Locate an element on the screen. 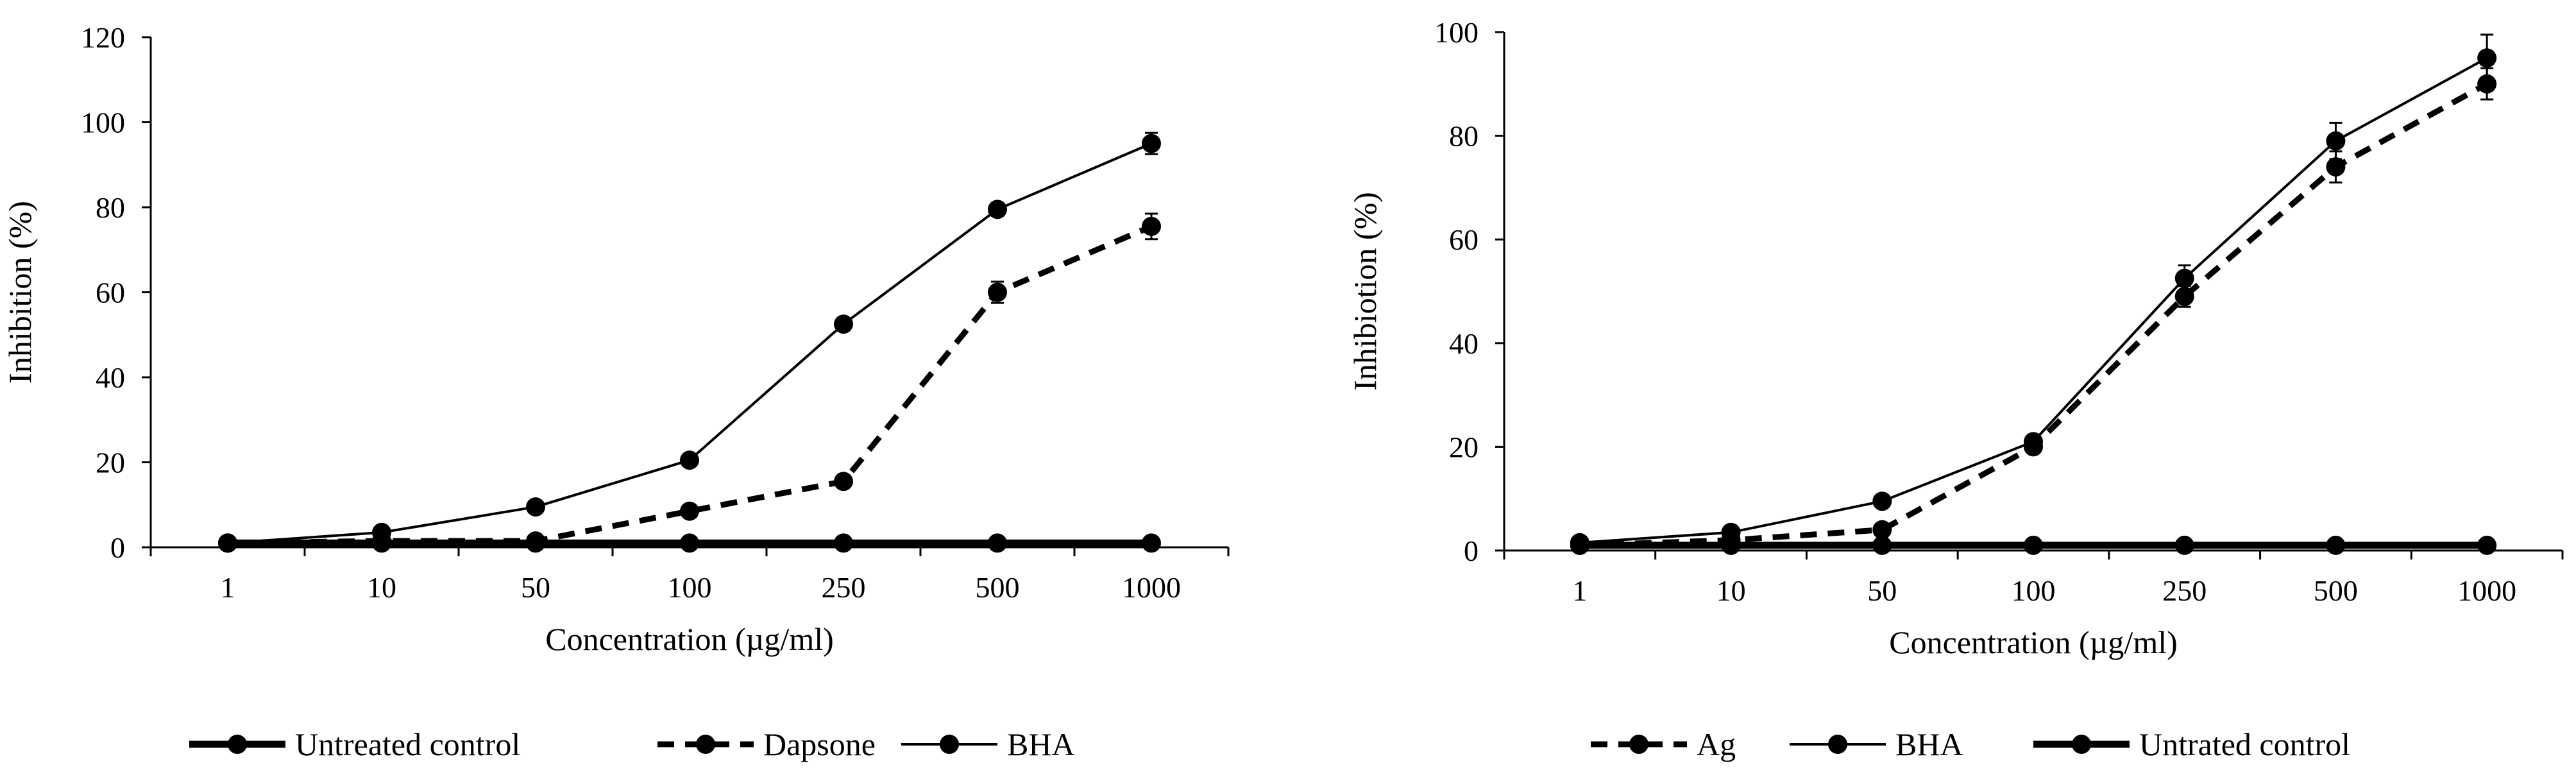 This screenshot has width=2576, height=777. legend-label: Untreated control is located at coordinates (407, 744).